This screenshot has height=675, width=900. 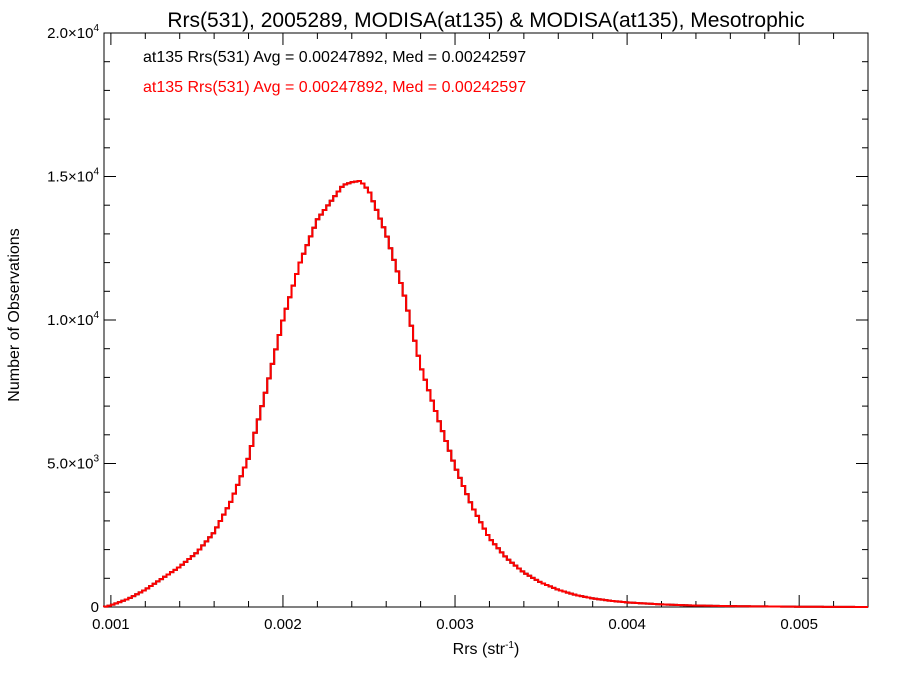 I want to click on y-axis-label: Number of Observations, so click(x=14, y=314).